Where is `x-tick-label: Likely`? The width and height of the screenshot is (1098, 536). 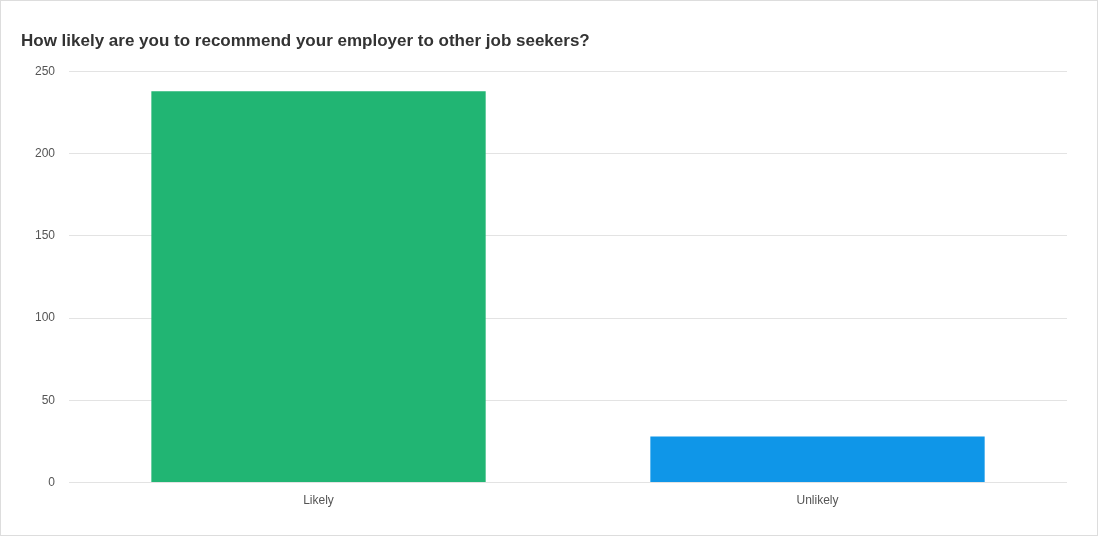
x-tick-label: Likely is located at coordinates (318, 500).